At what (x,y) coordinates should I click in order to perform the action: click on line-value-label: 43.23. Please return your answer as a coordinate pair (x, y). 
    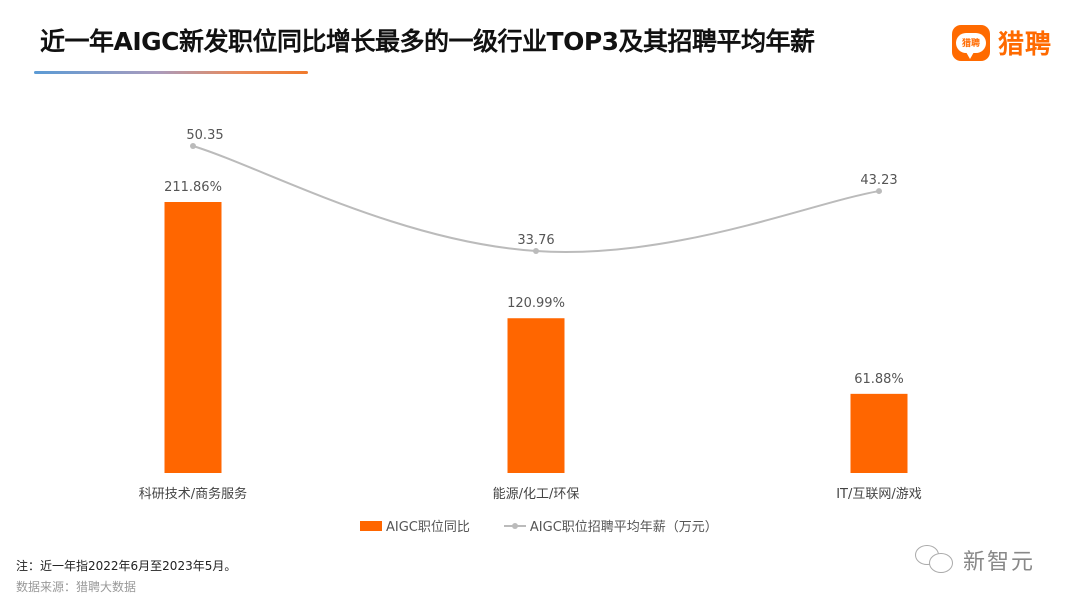
    Looking at the image, I should click on (878, 180).